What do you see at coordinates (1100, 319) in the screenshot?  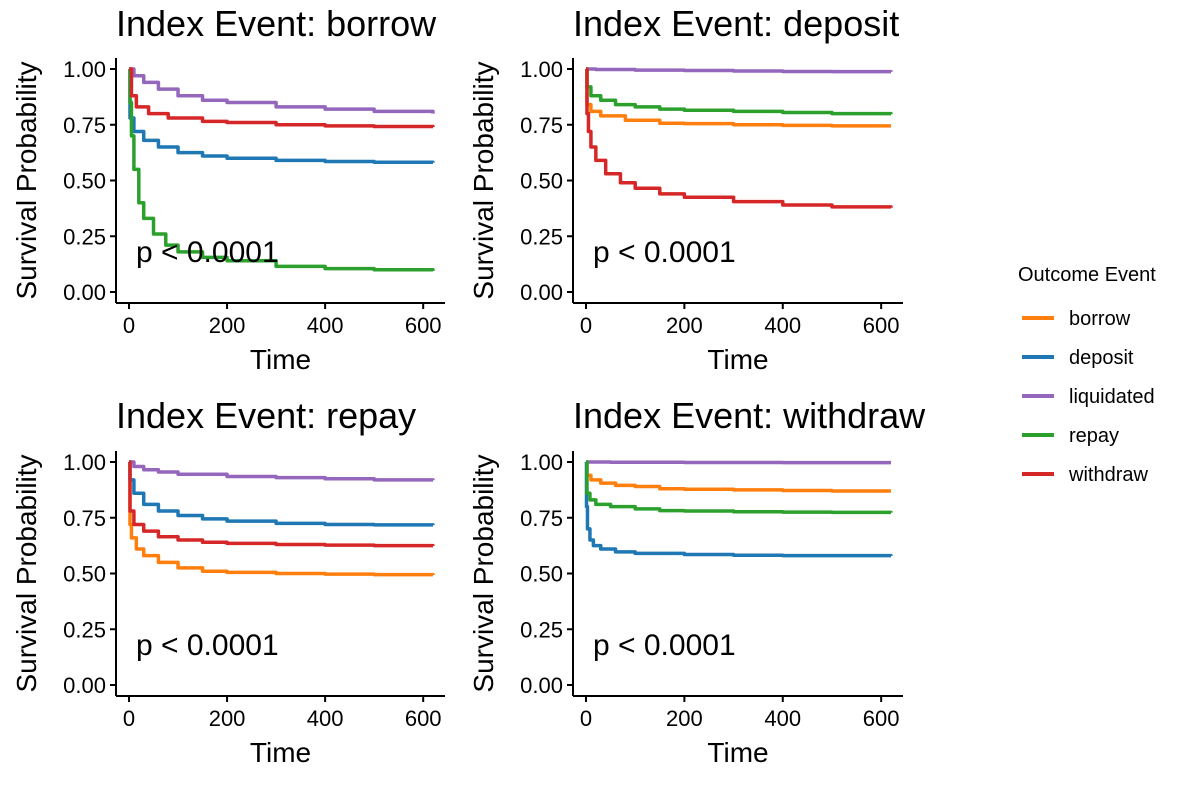 I see `legend-label: borrow` at bounding box center [1100, 319].